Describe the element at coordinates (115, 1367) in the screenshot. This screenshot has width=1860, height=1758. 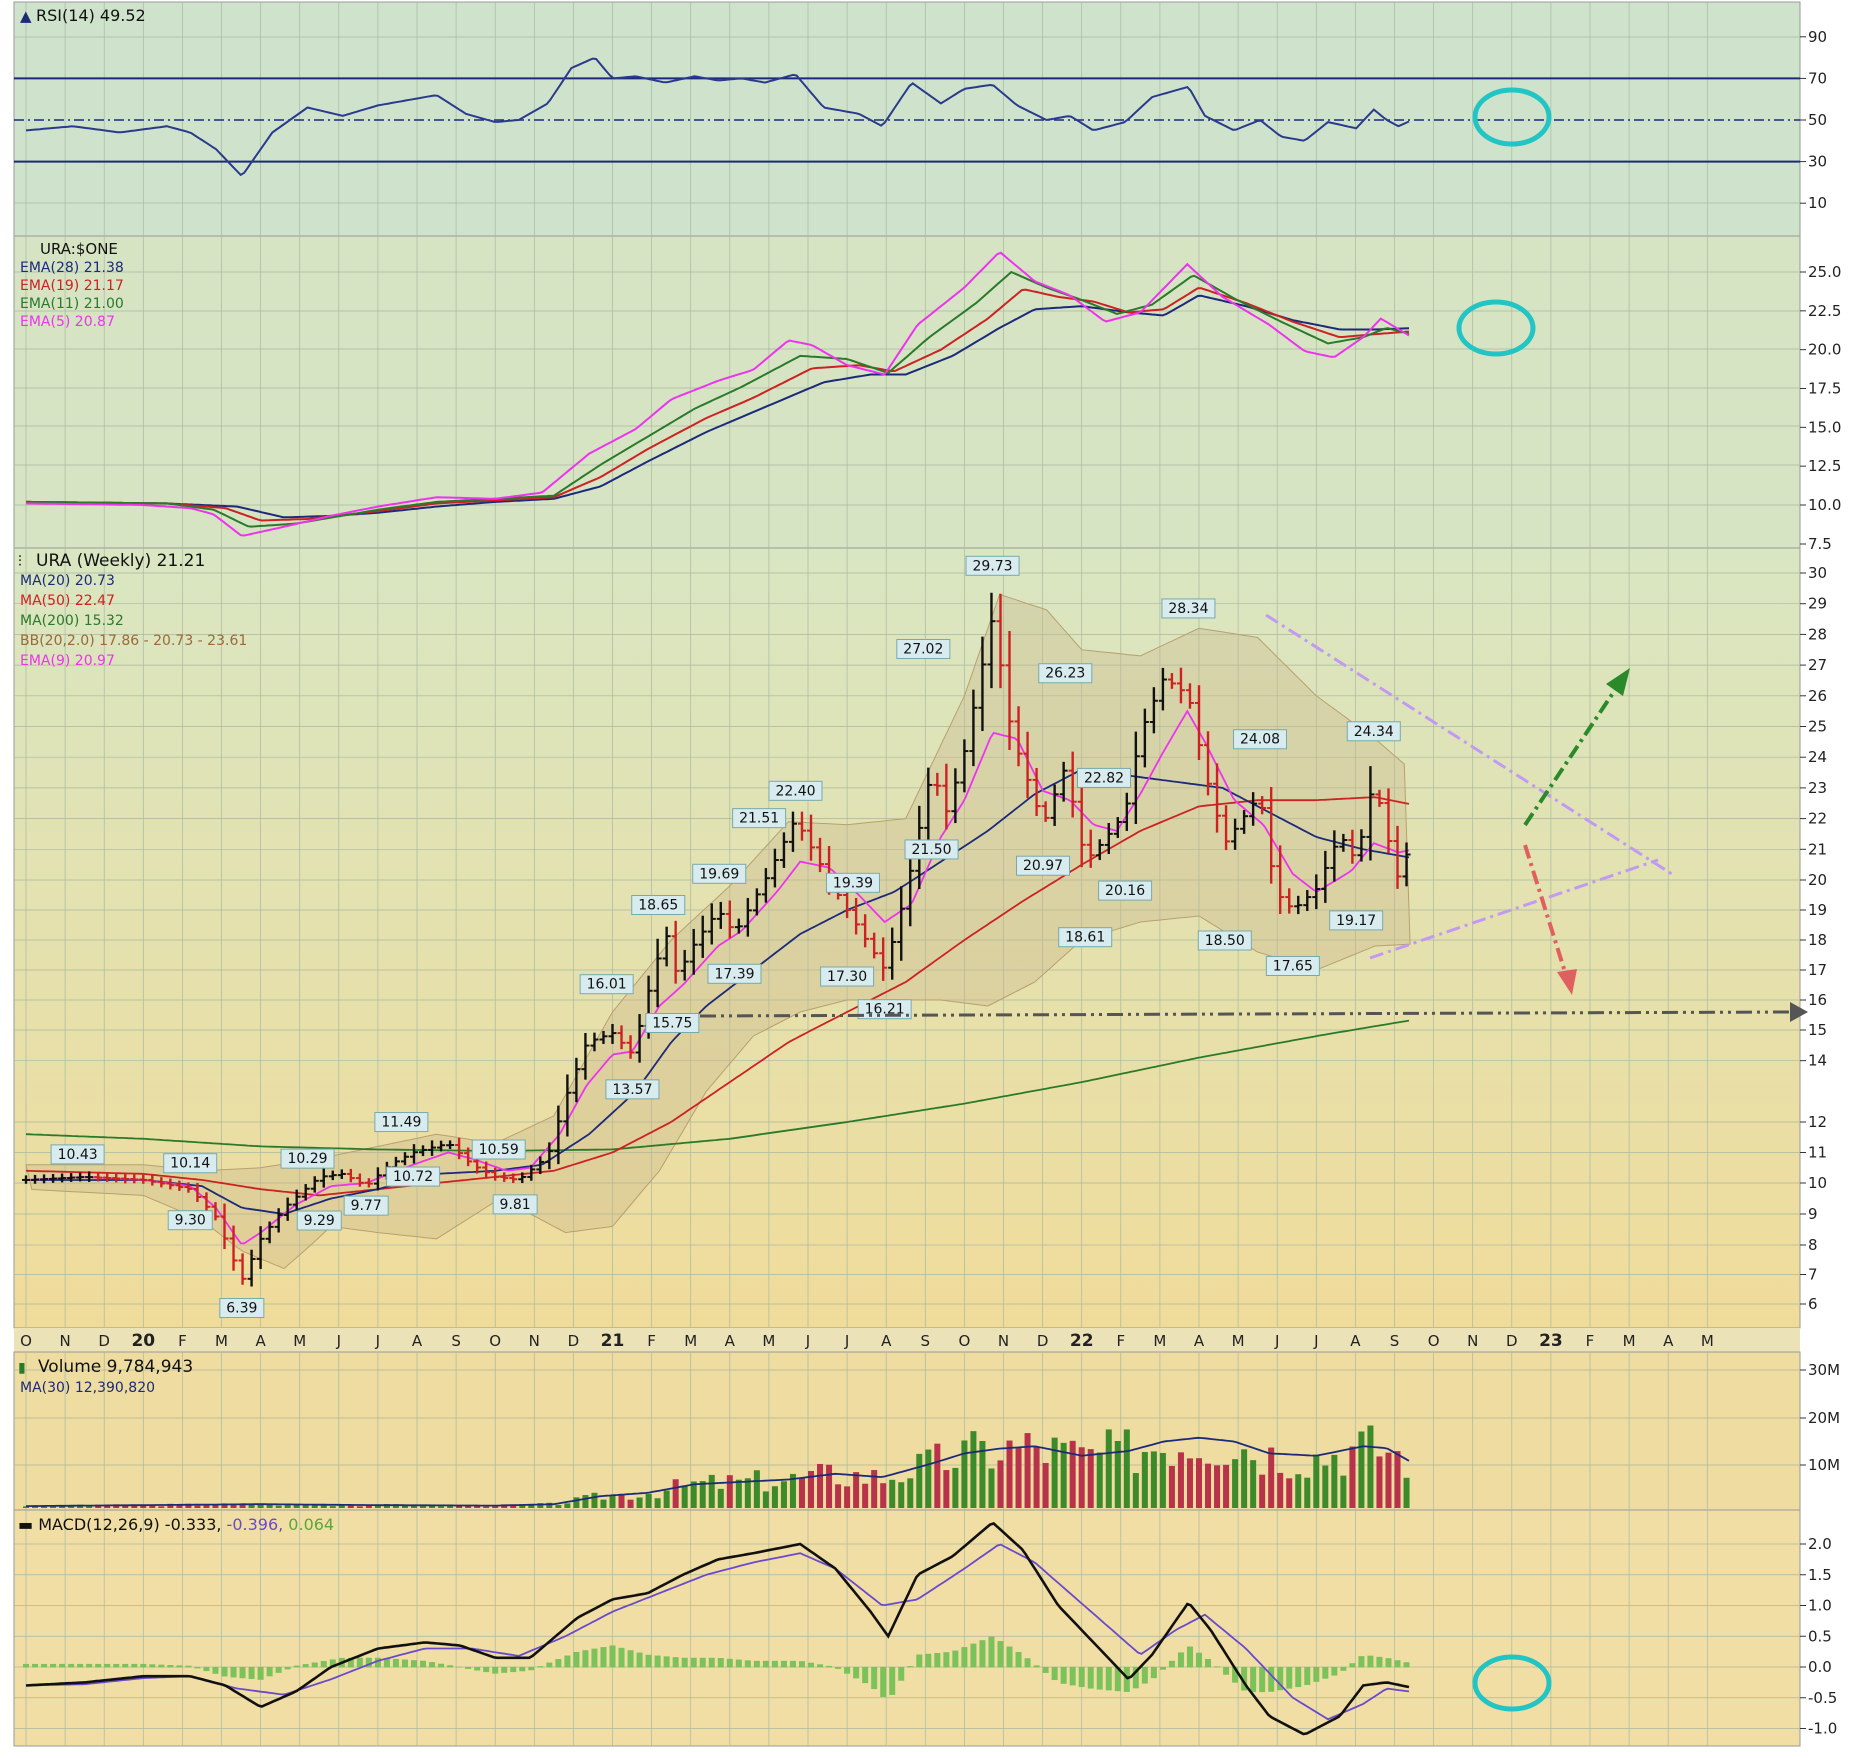
I see `volume-legend-title: Volume 9,784,943` at that location.